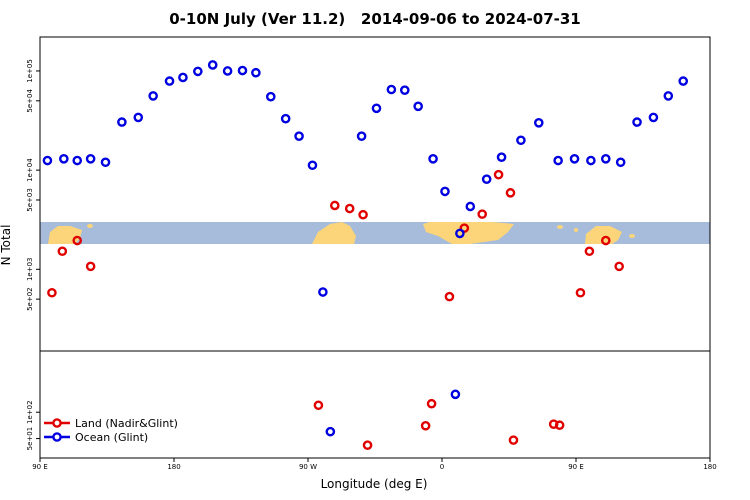  I want to click on legend: Land (Nadir&Glint)Ocean (Glint), so click(111, 430).